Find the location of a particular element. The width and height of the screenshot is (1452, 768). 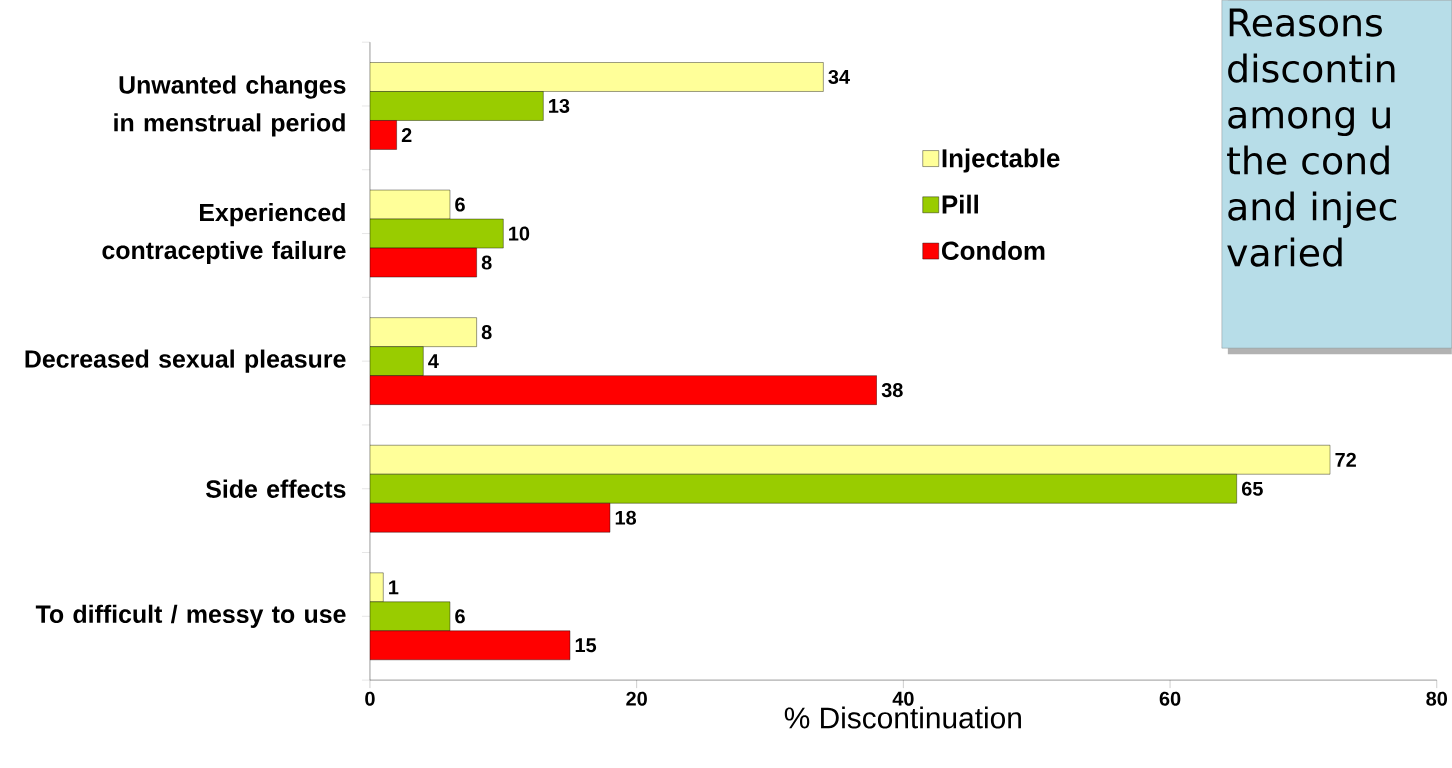

data-label: 65 is located at coordinates (1252, 488).